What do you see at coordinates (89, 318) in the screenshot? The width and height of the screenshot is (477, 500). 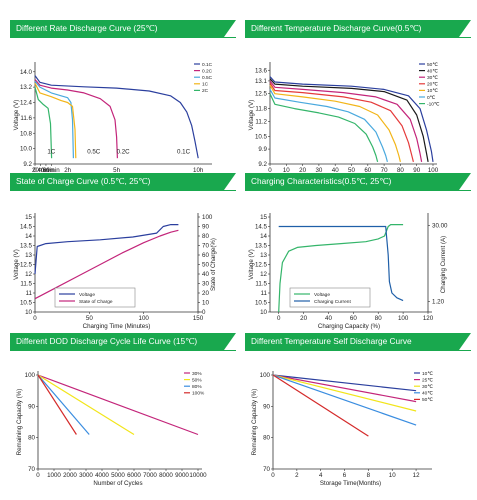 I see `x-tick-label: 50` at bounding box center [89, 318].